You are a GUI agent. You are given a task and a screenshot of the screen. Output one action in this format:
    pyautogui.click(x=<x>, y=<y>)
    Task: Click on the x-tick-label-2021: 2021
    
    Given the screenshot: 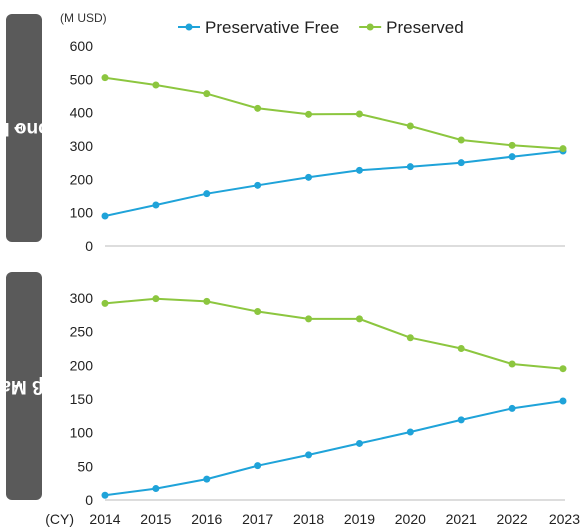 What is the action you would take?
    pyautogui.click(x=461, y=519)
    